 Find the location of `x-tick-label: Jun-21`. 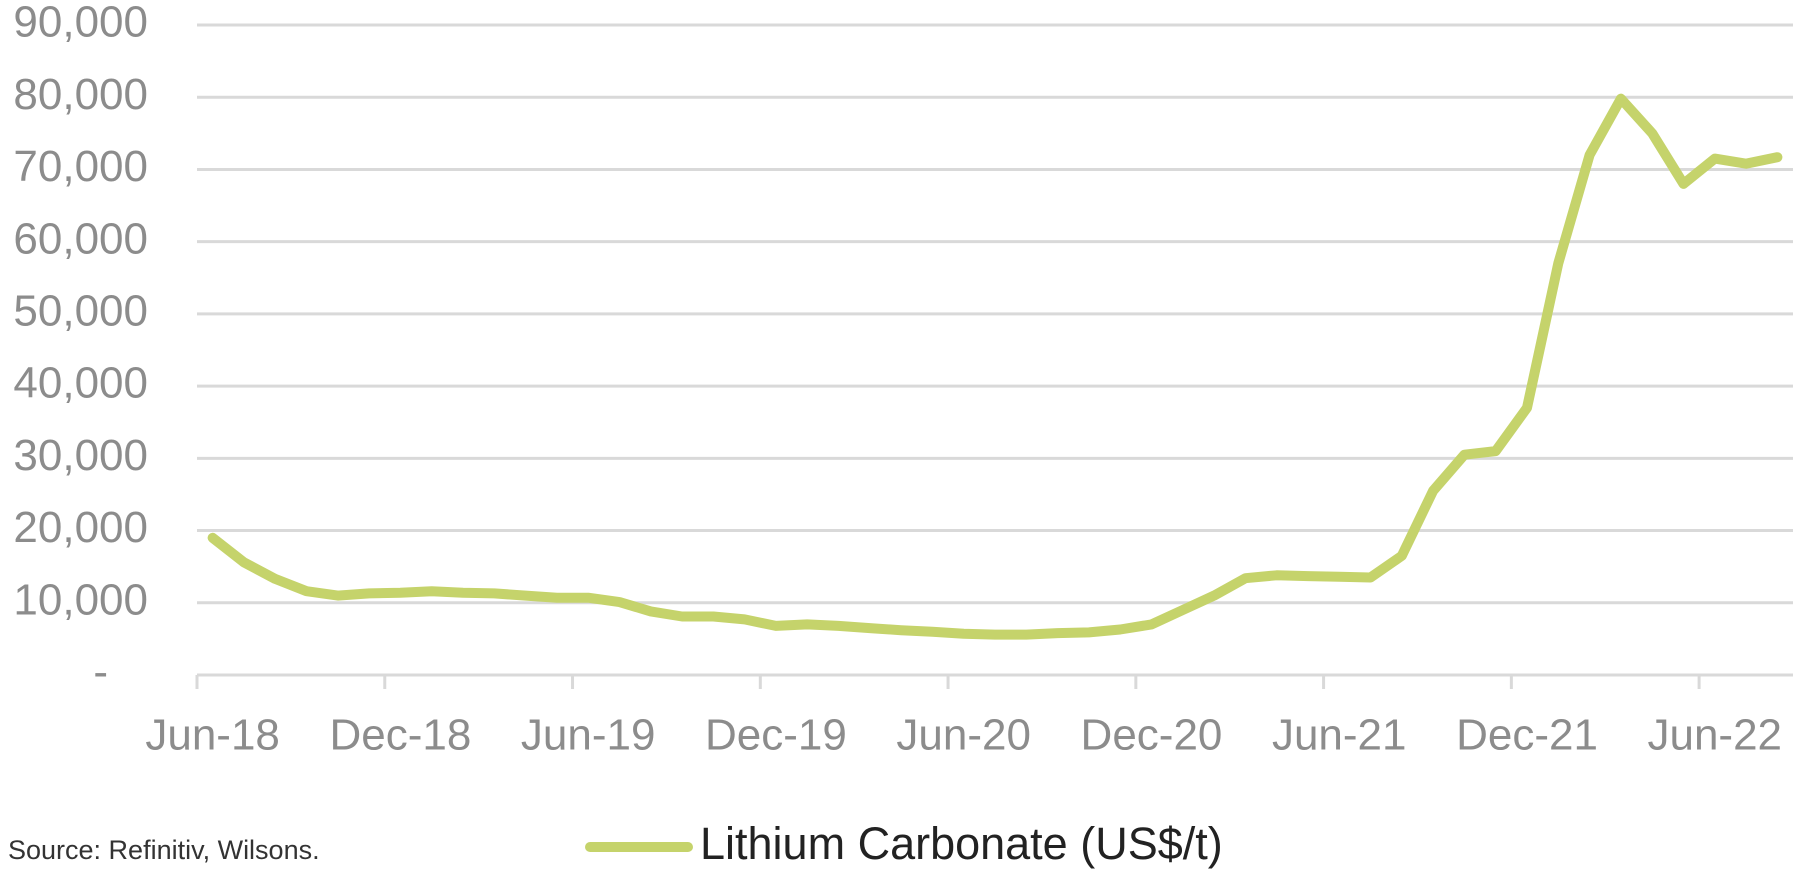

x-tick-label: Jun-21 is located at coordinates (1339, 735).